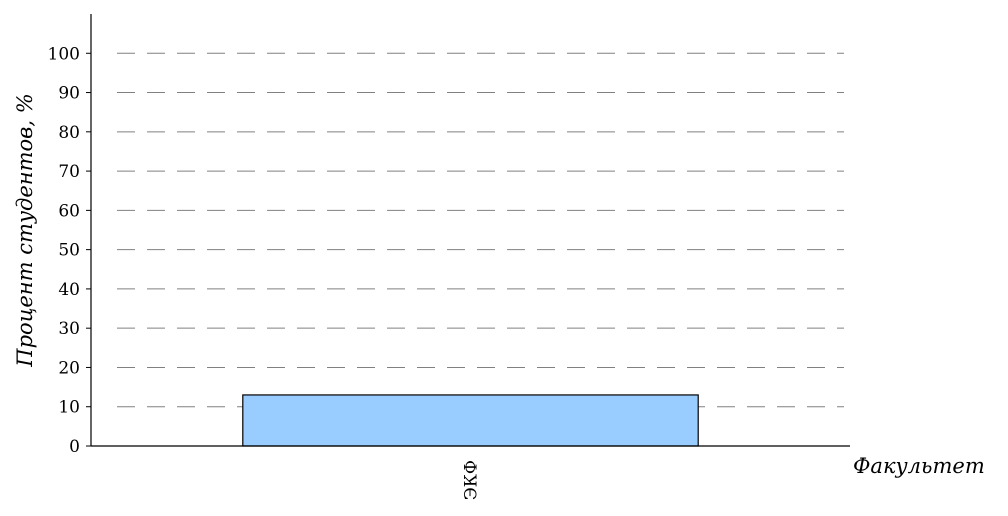 This screenshot has width=1008, height=516. What do you see at coordinates (69, 211) in the screenshot?
I see `y-tick-label: 60` at bounding box center [69, 211].